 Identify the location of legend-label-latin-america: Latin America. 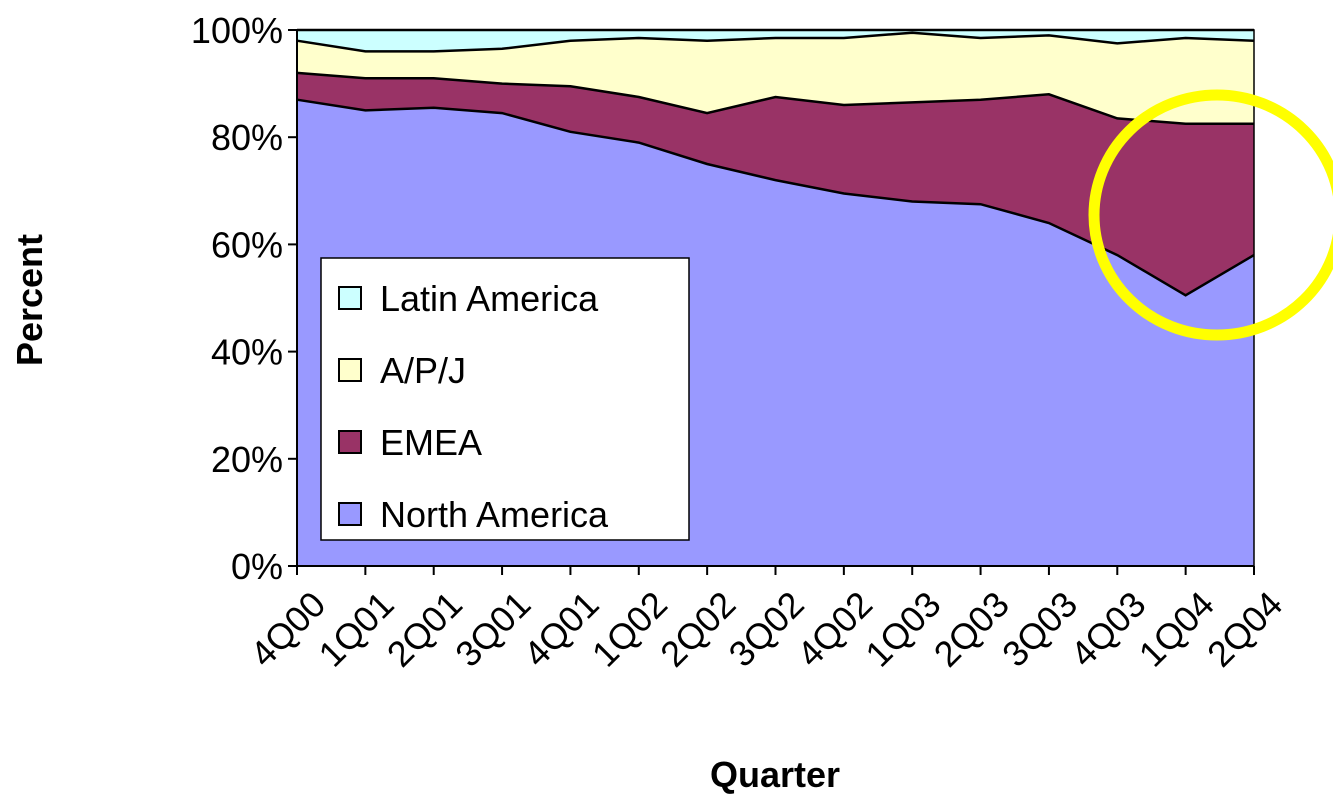
(489, 298).